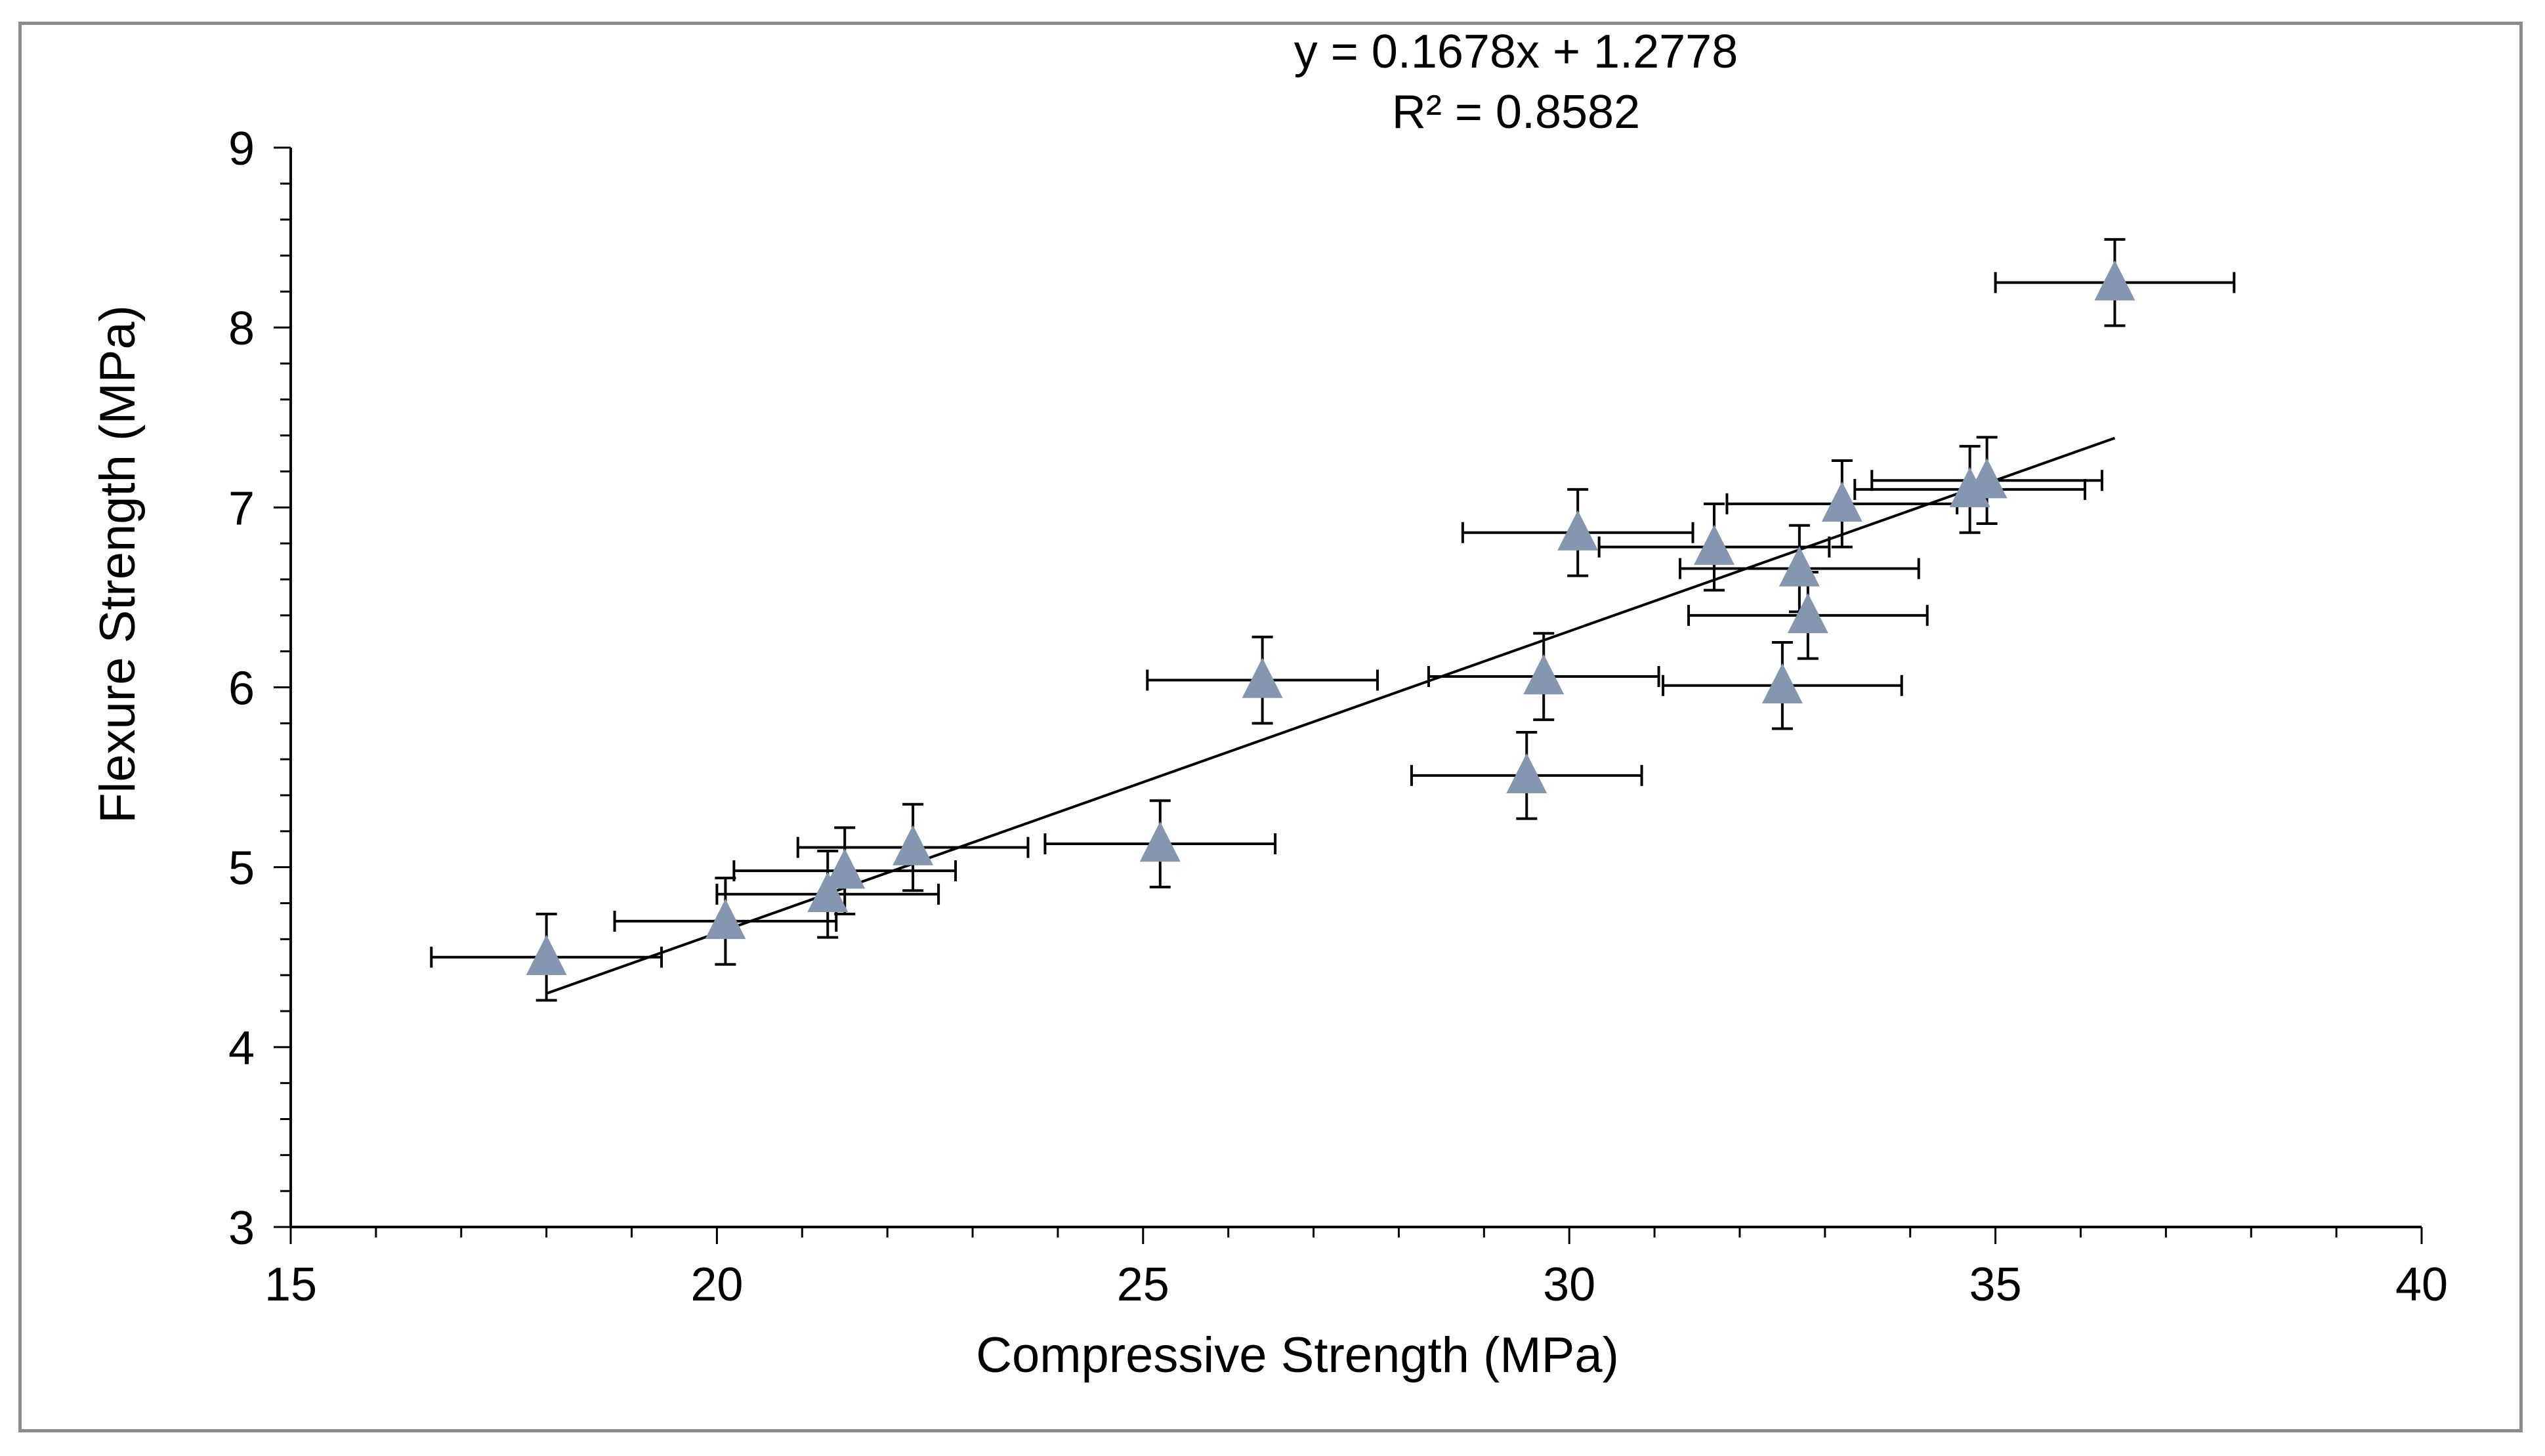  Describe the element at coordinates (2421, 1284) in the screenshot. I see `x-tick-label: 40` at that location.